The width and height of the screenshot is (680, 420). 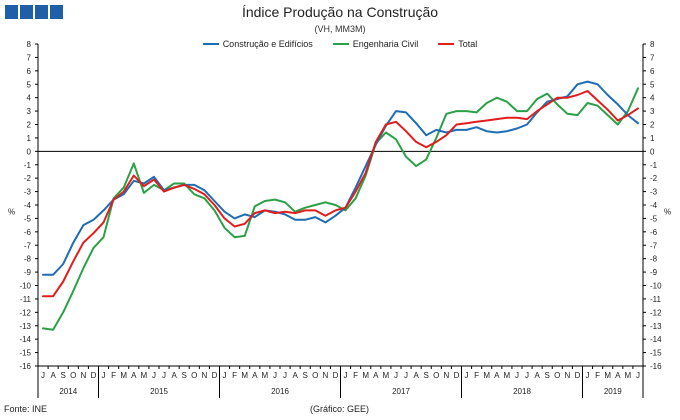 I want to click on y-tick-label-right: 0, so click(x=652, y=151).